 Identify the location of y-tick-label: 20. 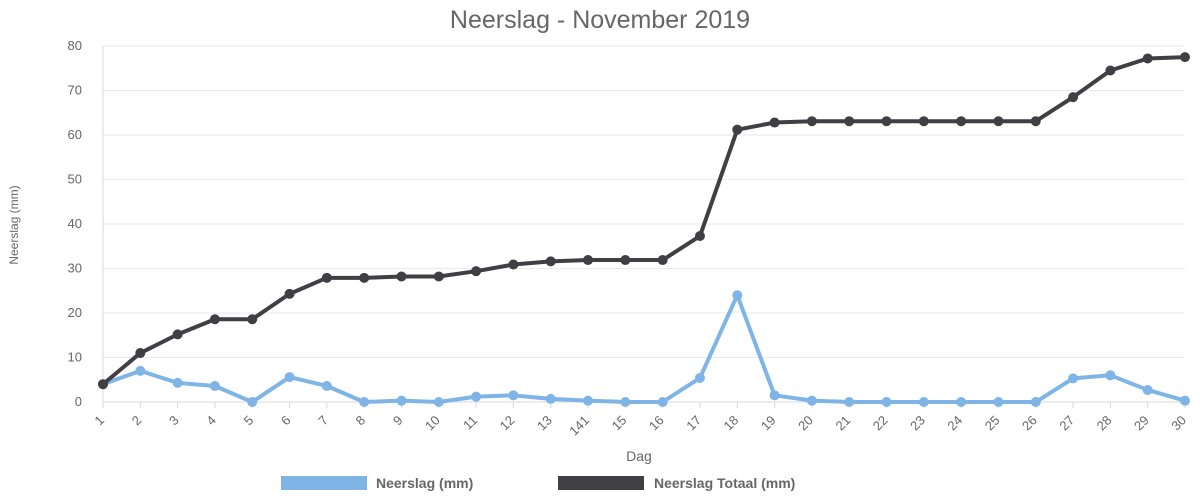
(75, 312).